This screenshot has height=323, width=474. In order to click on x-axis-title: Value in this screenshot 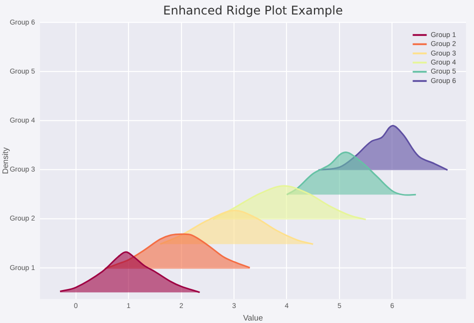, I will do `click(253, 317)`.